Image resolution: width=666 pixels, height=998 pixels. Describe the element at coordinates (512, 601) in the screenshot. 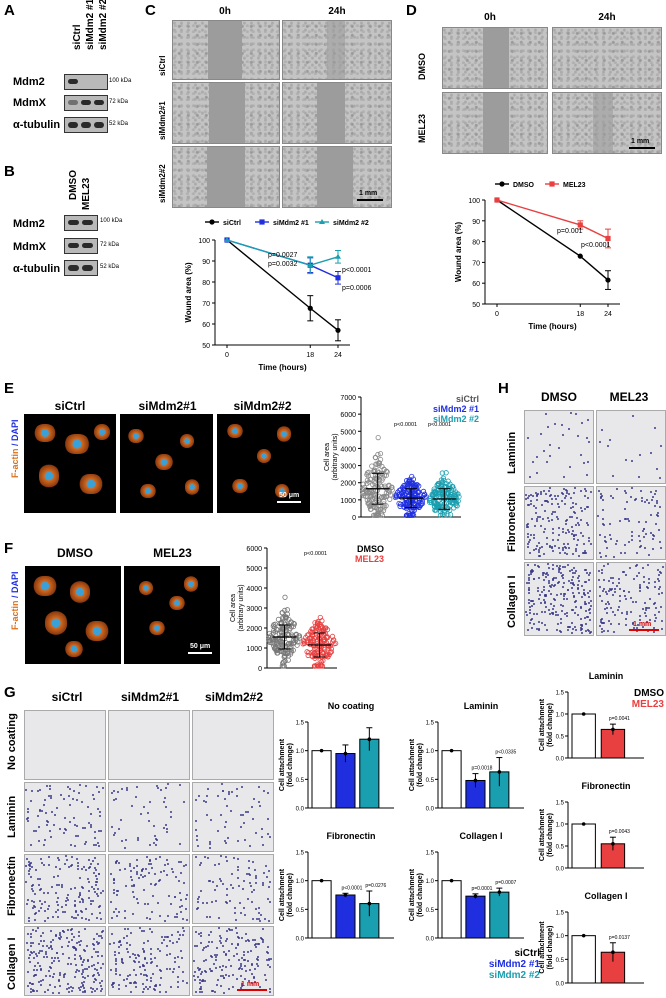

I see `row-label: Collagen I` at that location.